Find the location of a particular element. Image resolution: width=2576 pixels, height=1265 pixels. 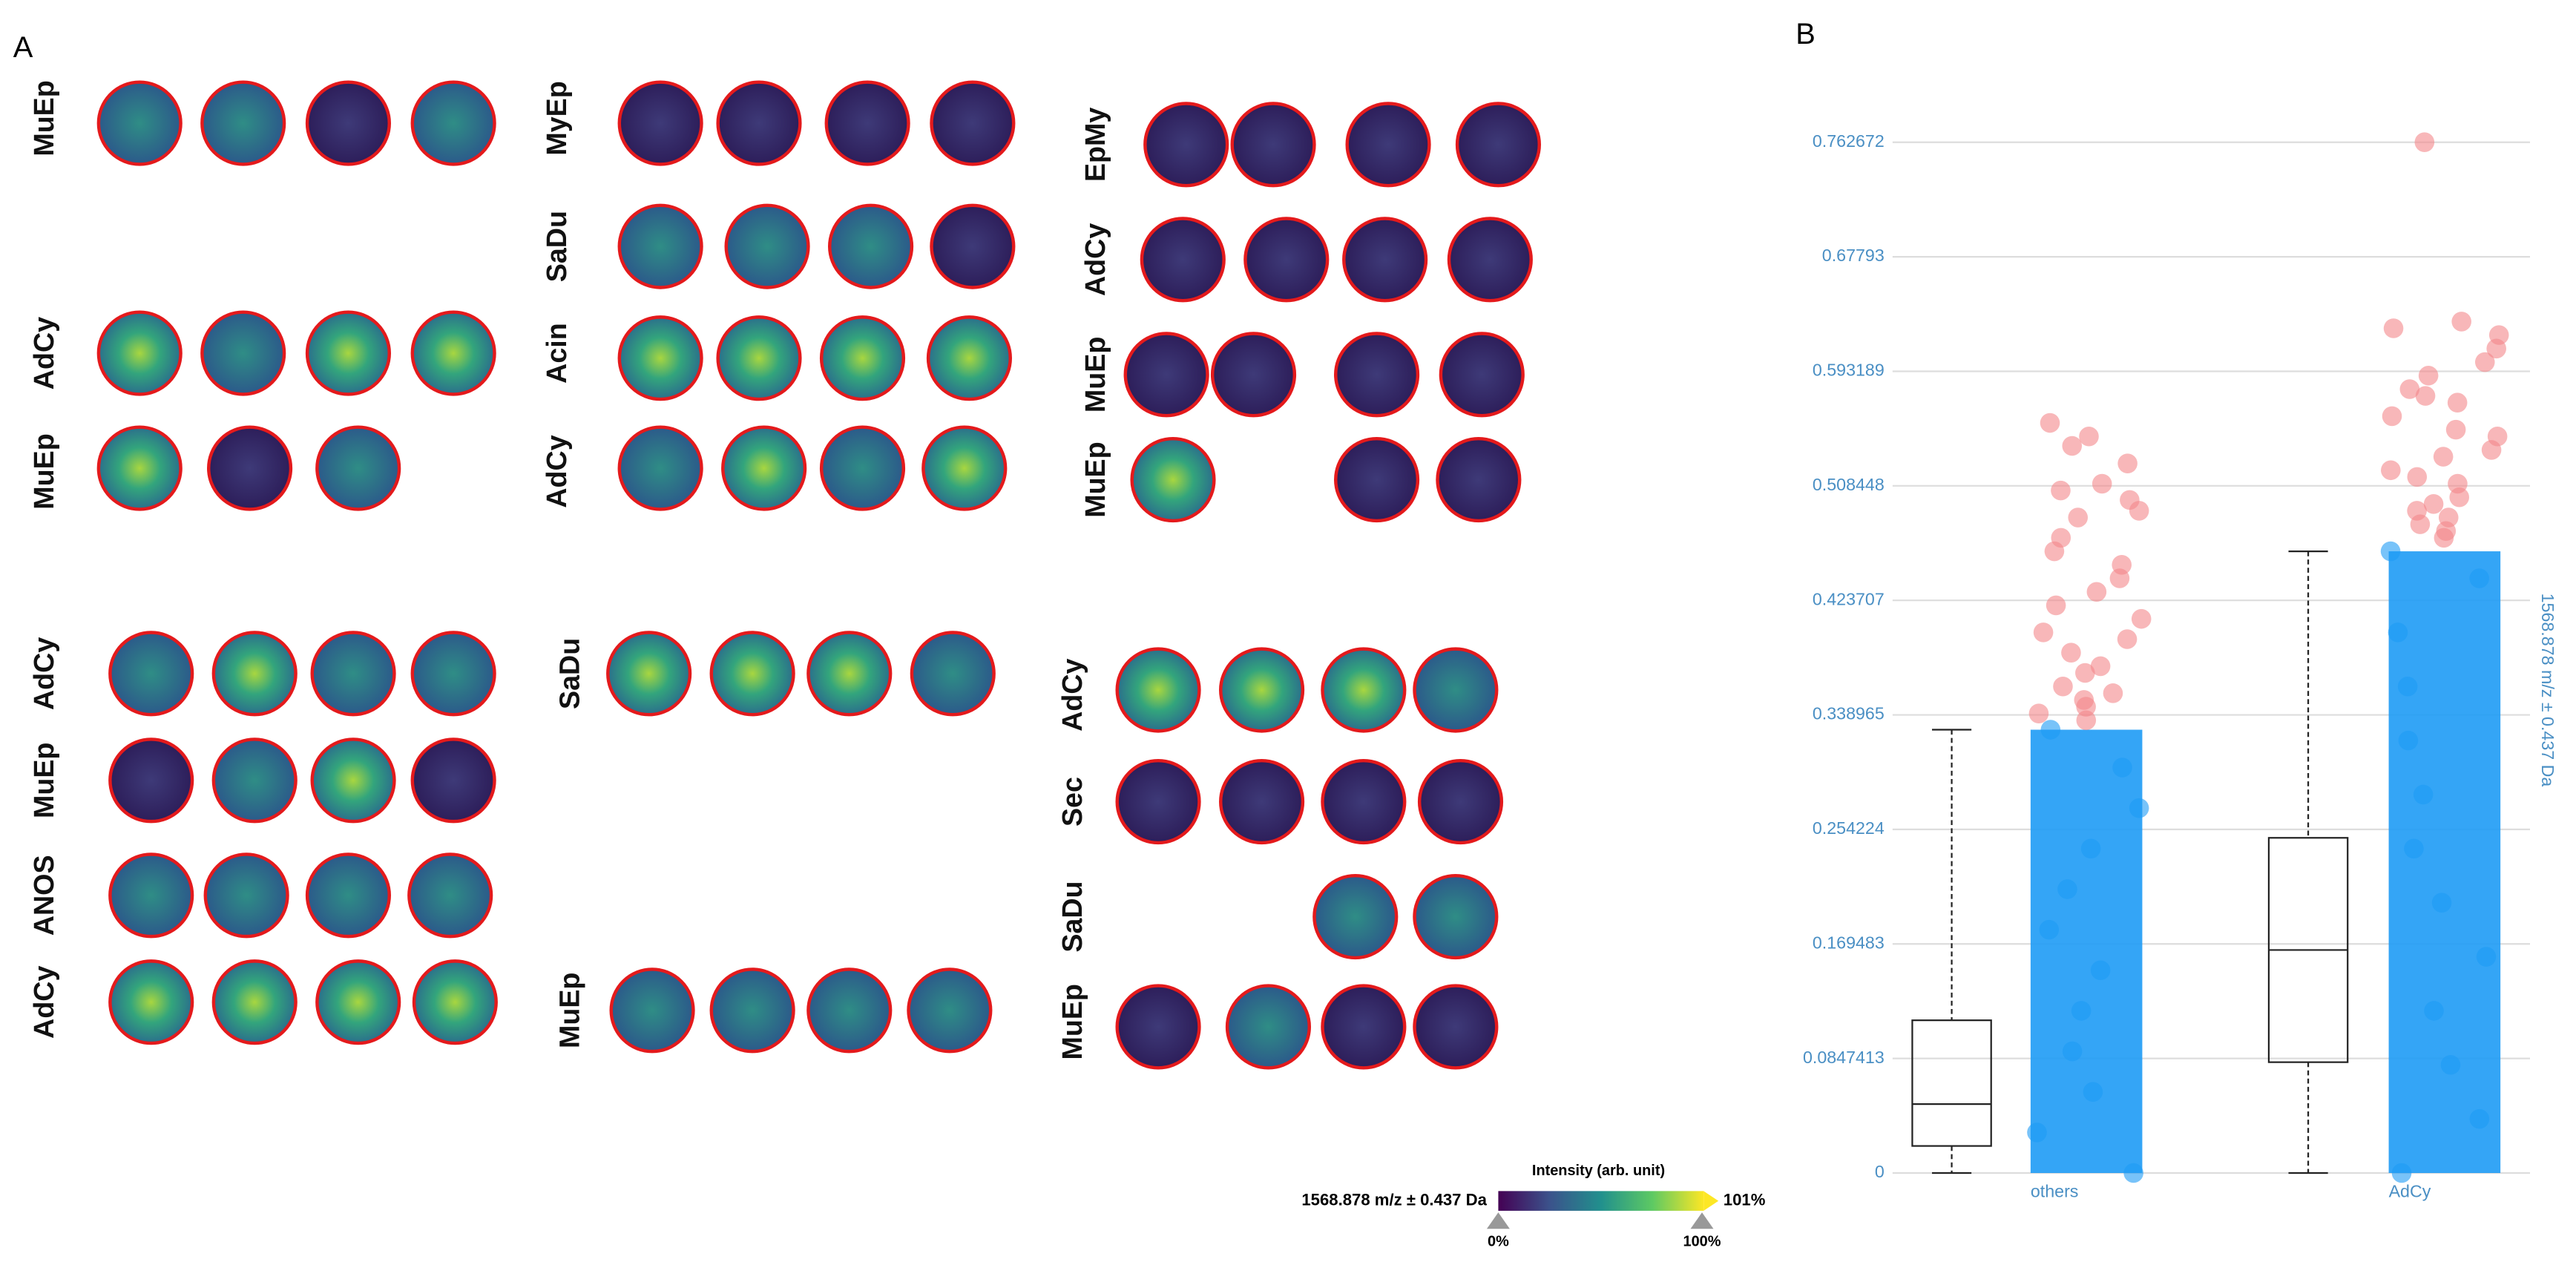

y-tick-label: 0.508448 is located at coordinates (1849, 484).